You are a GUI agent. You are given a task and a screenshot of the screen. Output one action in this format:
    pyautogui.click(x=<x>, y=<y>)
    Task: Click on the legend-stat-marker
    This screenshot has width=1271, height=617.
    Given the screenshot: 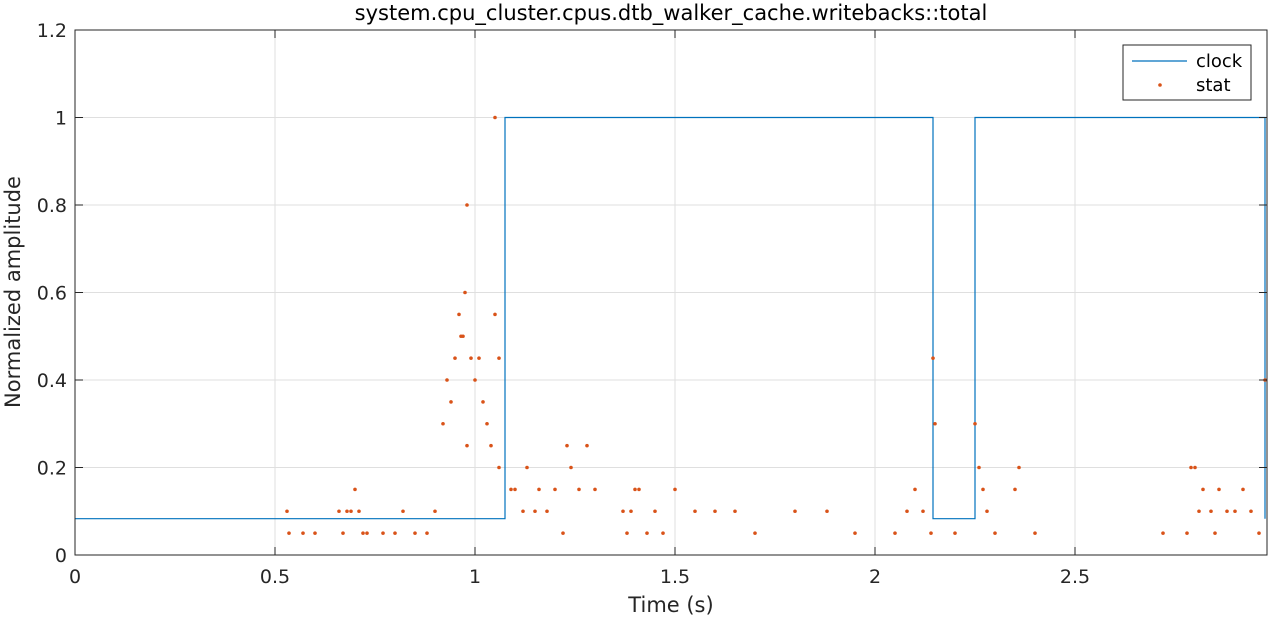 What is the action you would take?
    pyautogui.click(x=1160, y=85)
    